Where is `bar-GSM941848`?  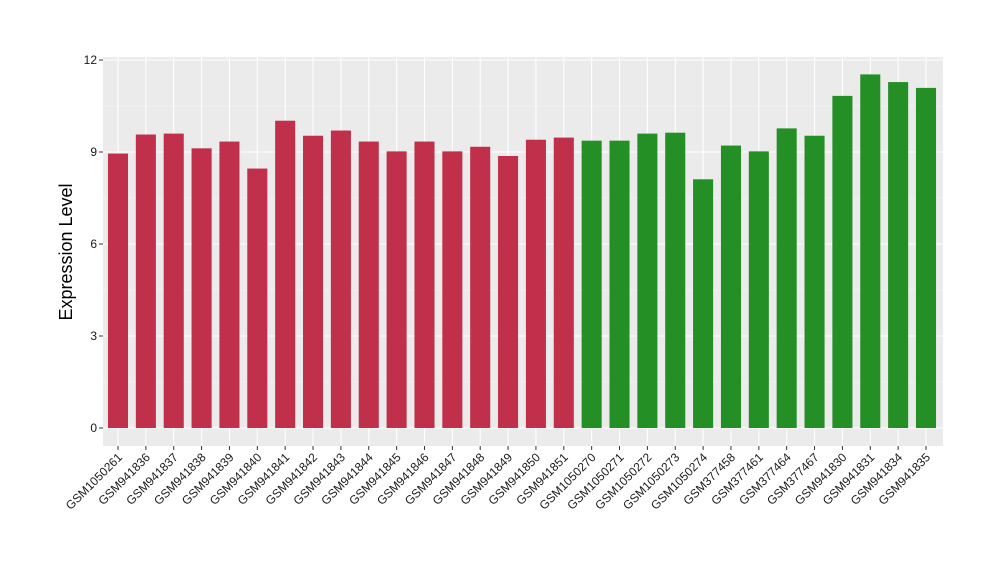
bar-GSM941848 is located at coordinates (480, 287).